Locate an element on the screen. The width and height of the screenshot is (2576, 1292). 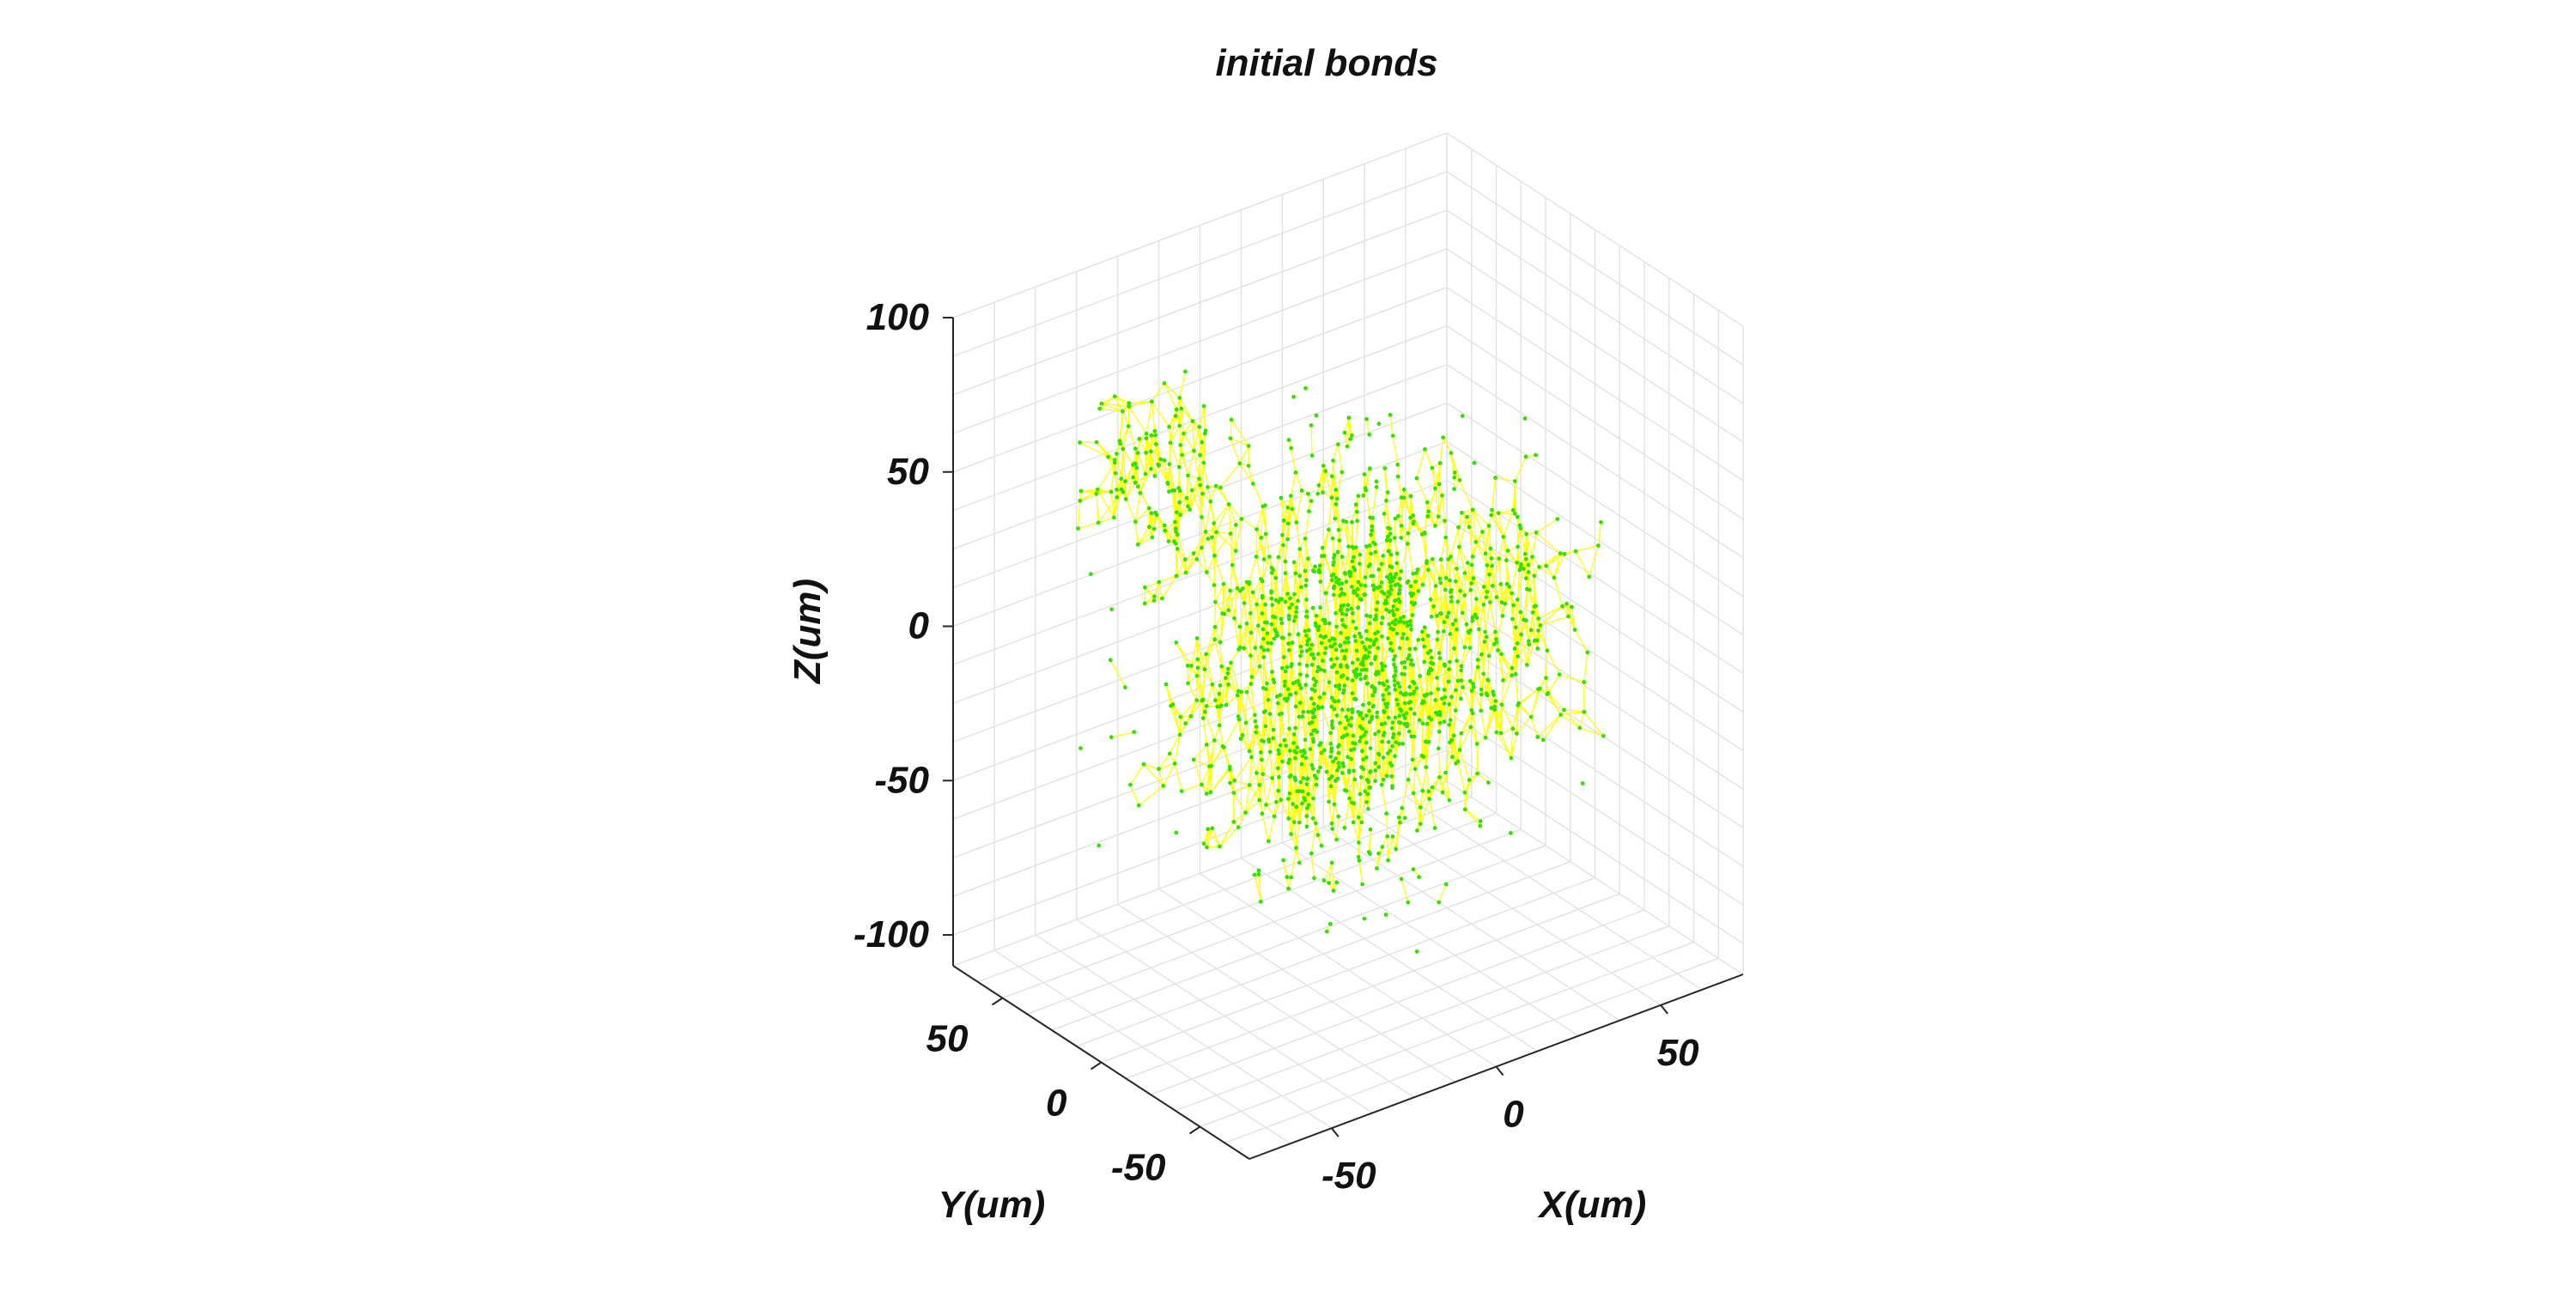
grid-line is located at coordinates (1595, 384).